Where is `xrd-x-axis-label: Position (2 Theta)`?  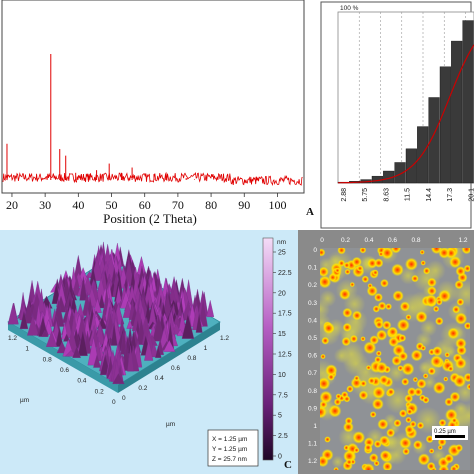
xrd-x-axis-label: Position (2 Theta) is located at coordinates (150, 218).